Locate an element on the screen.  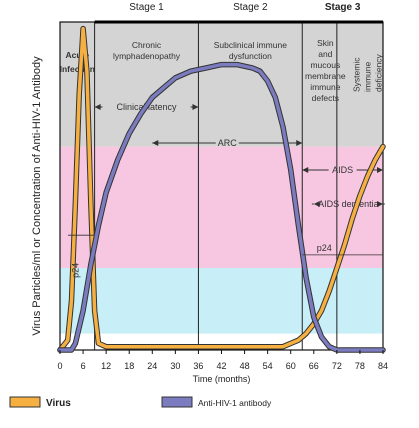
x-axis: 0 6 12 18 24 30 36 42 48 54 60 66 72 78 84 is located at coordinates (222, 360).